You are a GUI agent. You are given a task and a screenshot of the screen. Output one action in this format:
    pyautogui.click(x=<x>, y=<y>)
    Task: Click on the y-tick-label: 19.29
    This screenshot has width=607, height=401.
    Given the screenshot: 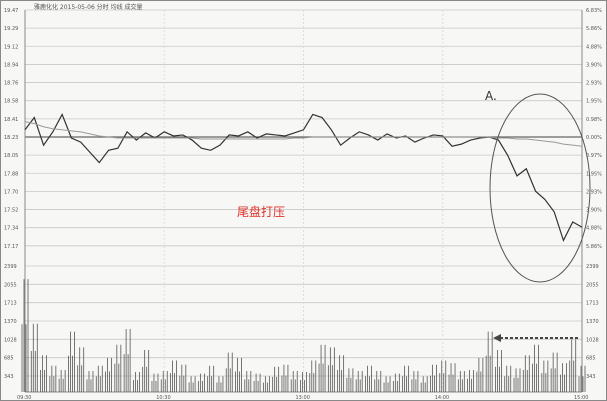 What is the action you would take?
    pyautogui.click(x=11, y=29)
    